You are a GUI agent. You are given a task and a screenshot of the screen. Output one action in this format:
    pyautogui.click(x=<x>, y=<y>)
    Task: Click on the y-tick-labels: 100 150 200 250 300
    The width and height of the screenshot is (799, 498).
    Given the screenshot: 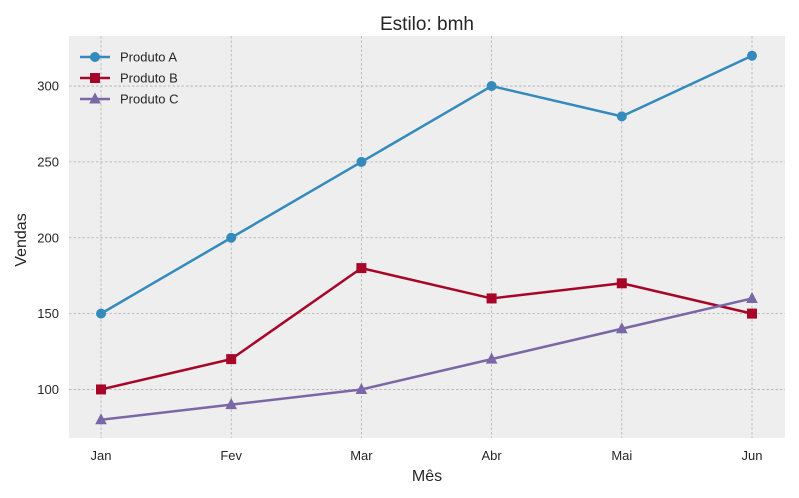 What is the action you would take?
    pyautogui.click(x=48, y=238)
    